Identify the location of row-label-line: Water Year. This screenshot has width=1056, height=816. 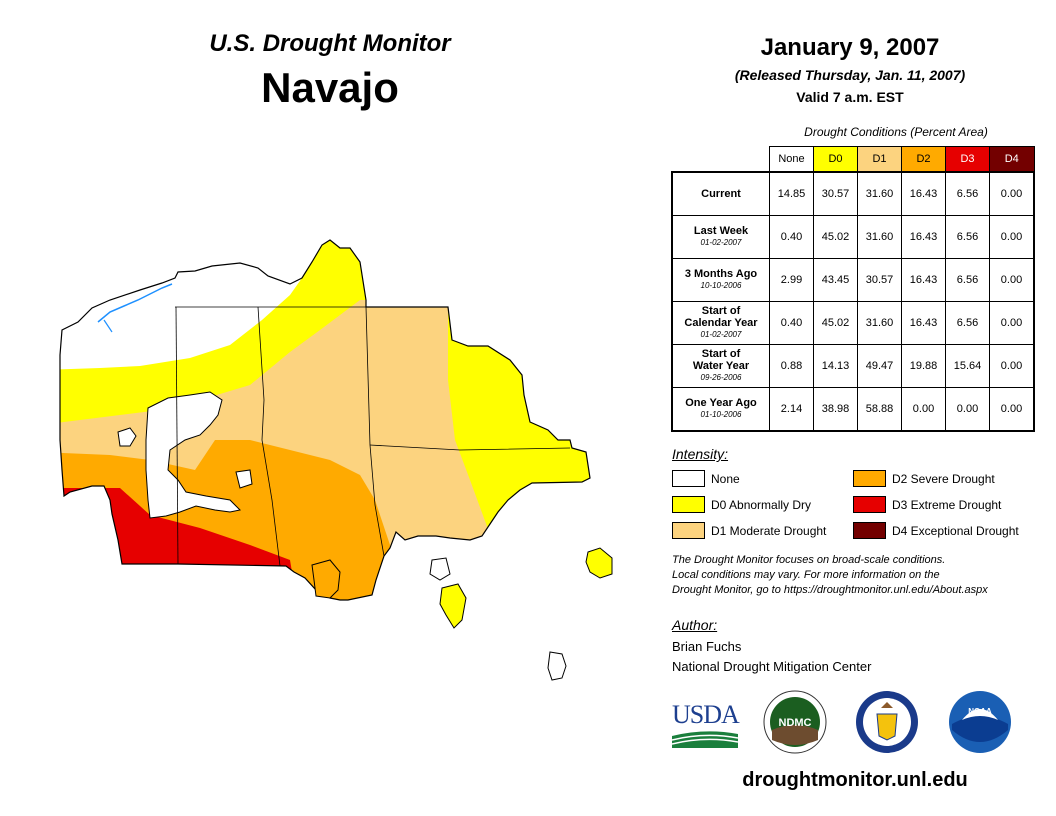
(721, 366).